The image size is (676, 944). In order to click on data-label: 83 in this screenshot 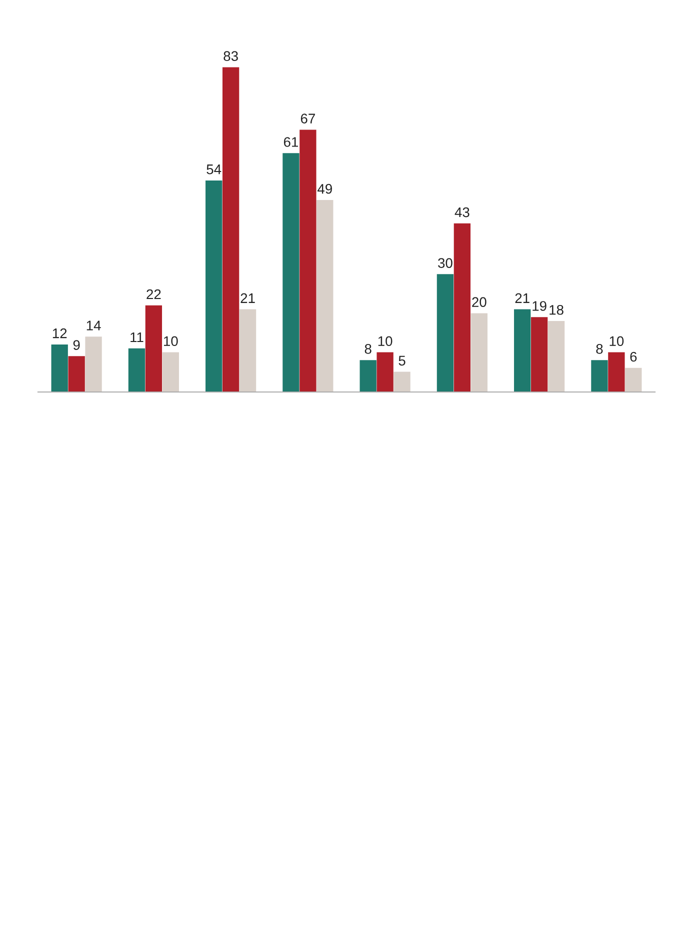, I will do `click(231, 56)`.